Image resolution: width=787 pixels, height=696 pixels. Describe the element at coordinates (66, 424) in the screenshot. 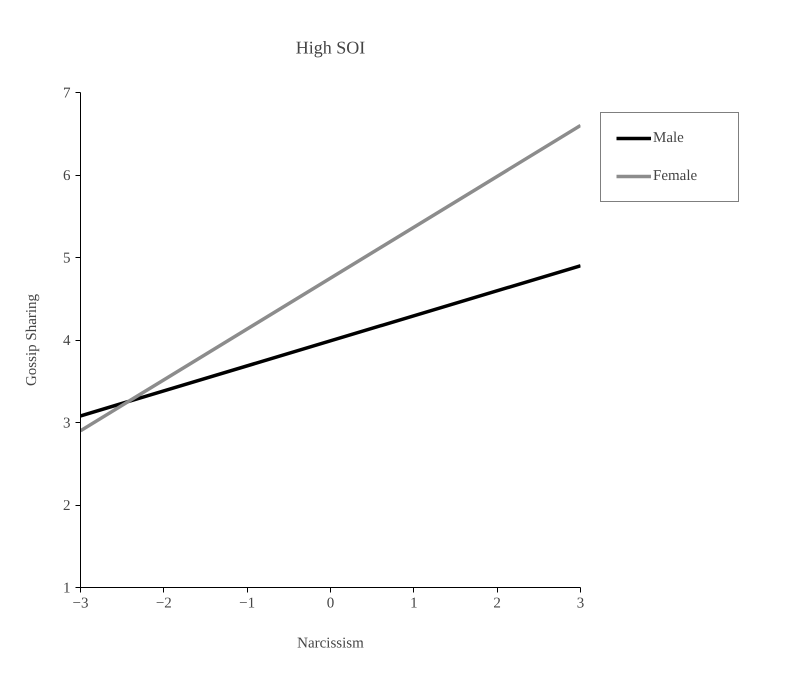

I see `y-tick-label: 3` at that location.